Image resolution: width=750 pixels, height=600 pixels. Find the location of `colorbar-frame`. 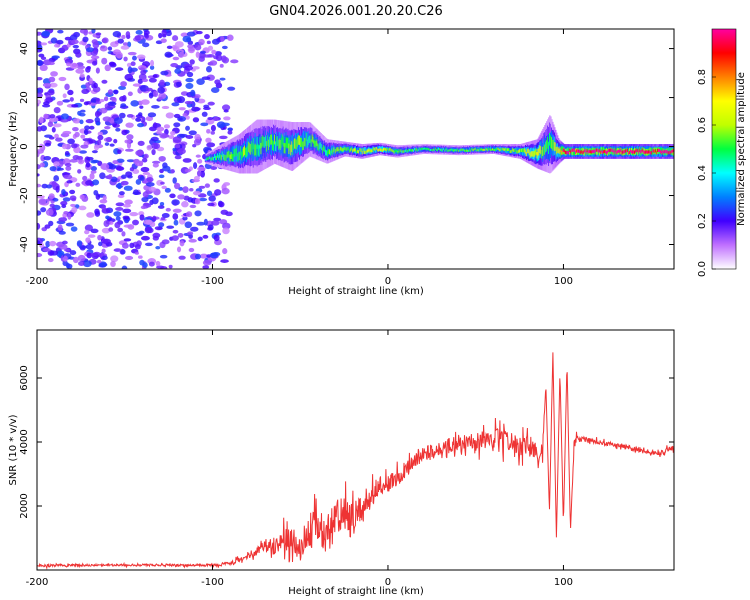

colorbar-frame is located at coordinates (724, 149).